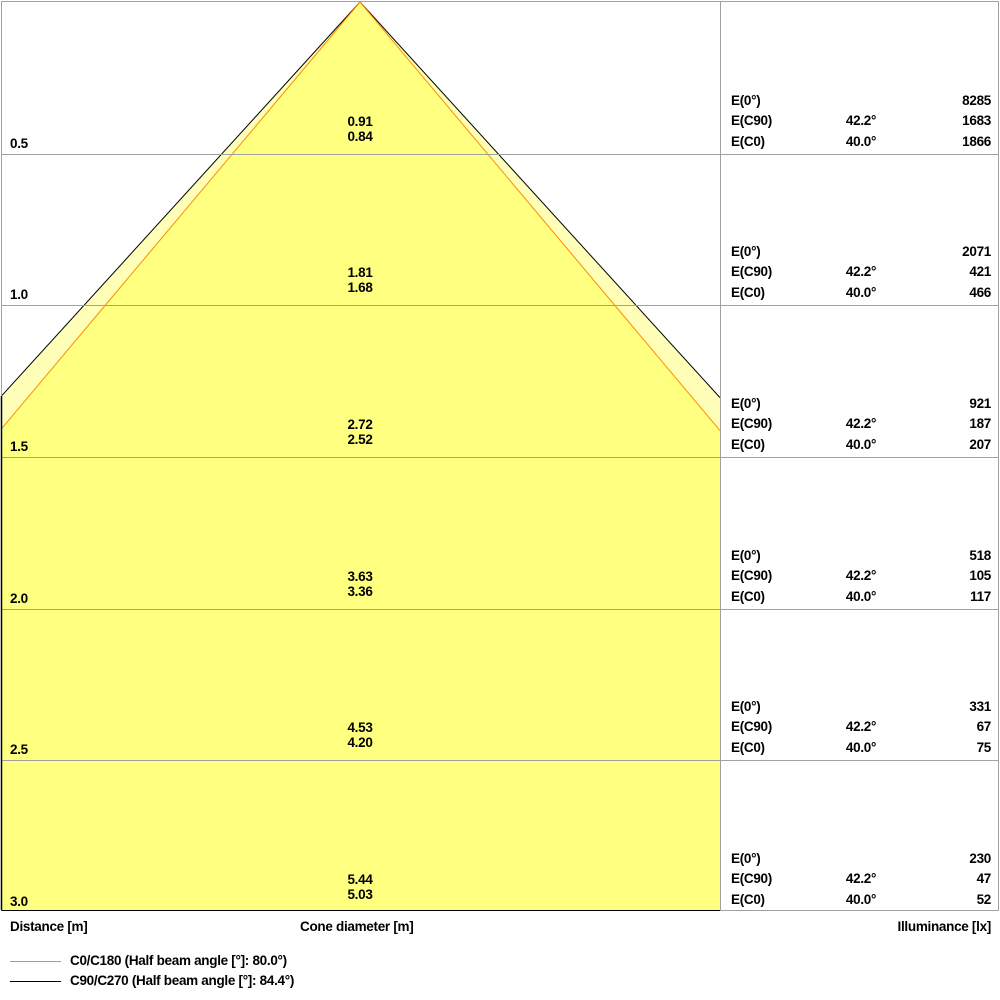  What do you see at coordinates (976, 141) in the screenshot?
I see `ec0-value: 1866` at bounding box center [976, 141].